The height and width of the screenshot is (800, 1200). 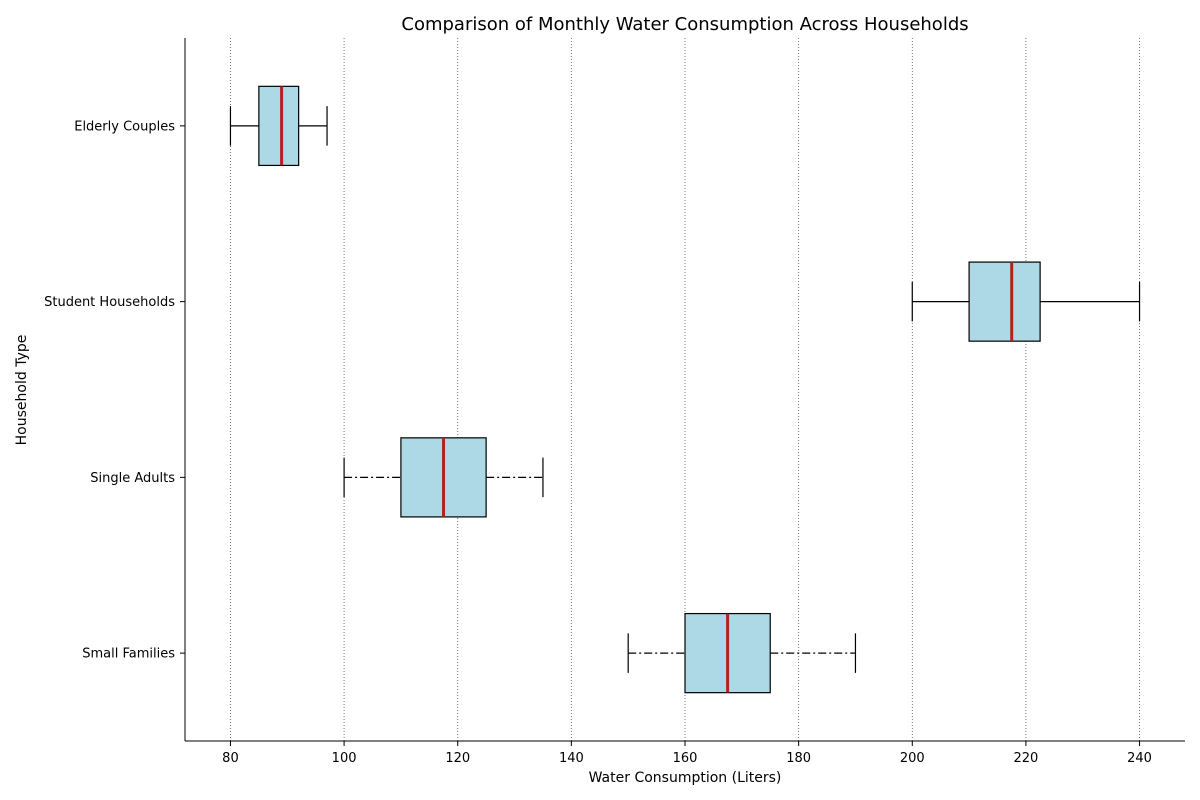 I want to click on x-tick-label: 140, so click(x=571, y=758).